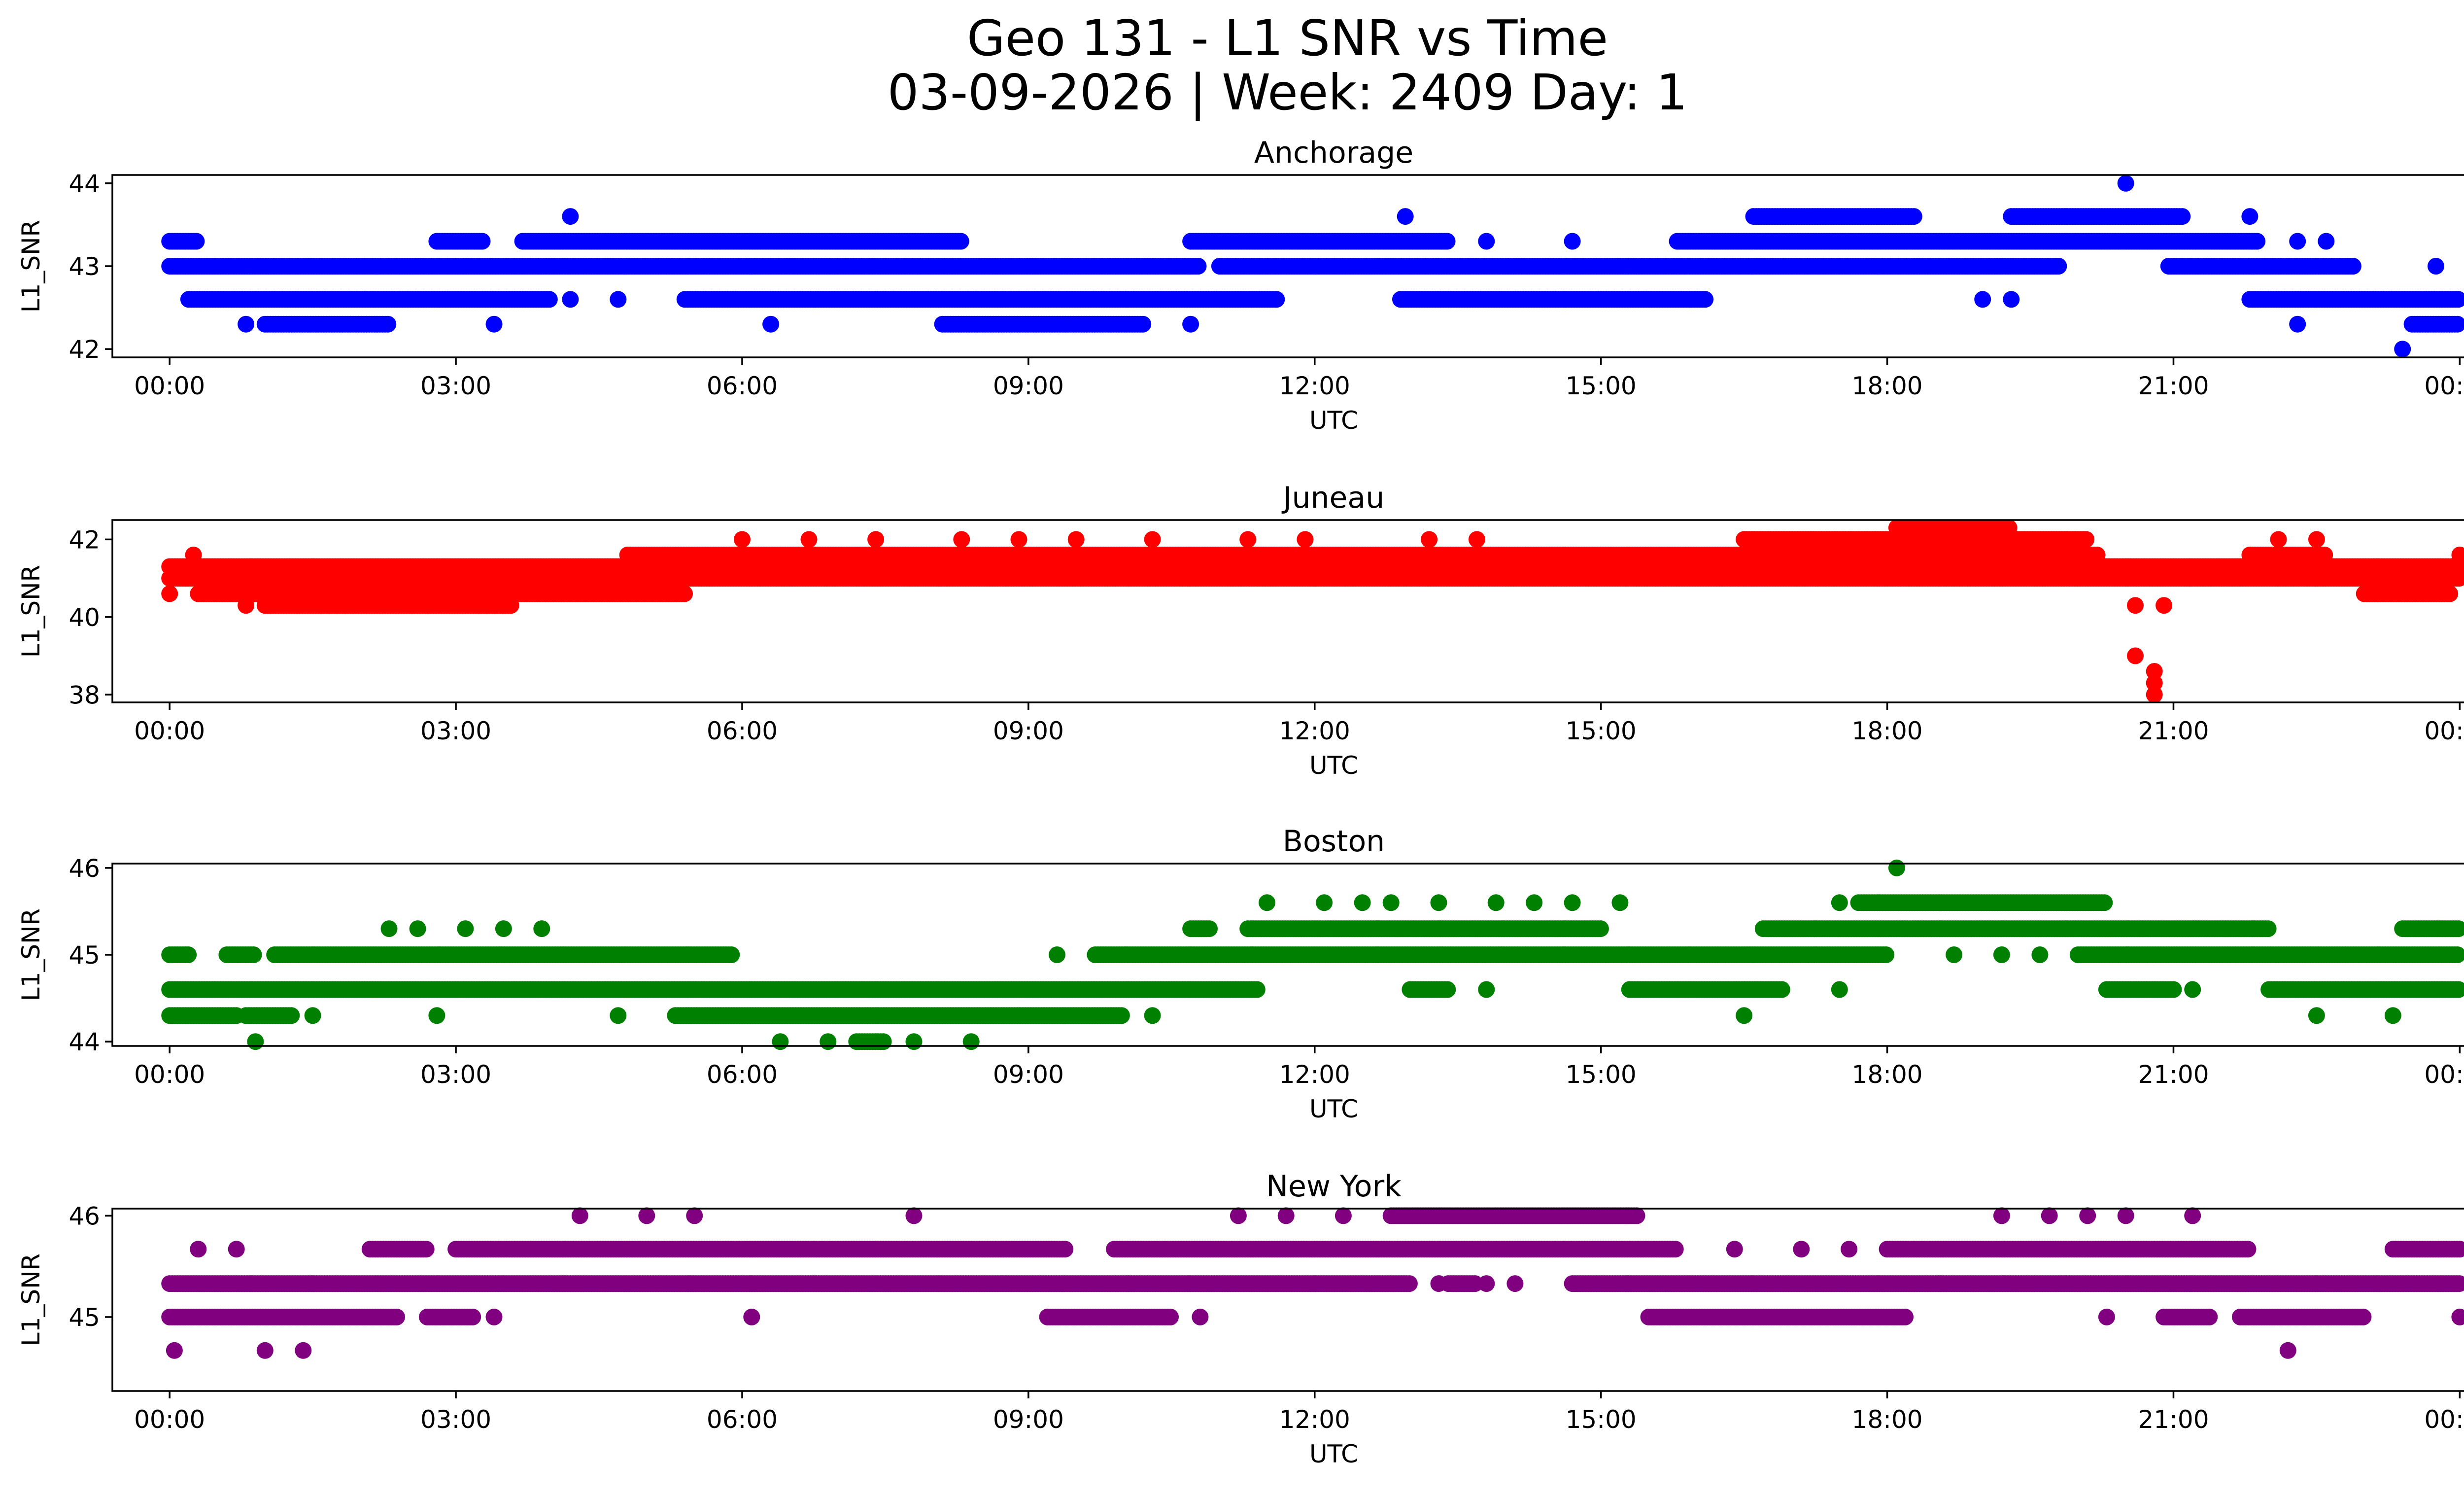 This screenshot has height=1495, width=2464. Describe the element at coordinates (84, 695) in the screenshot. I see `y-tick-label: 38` at that location.